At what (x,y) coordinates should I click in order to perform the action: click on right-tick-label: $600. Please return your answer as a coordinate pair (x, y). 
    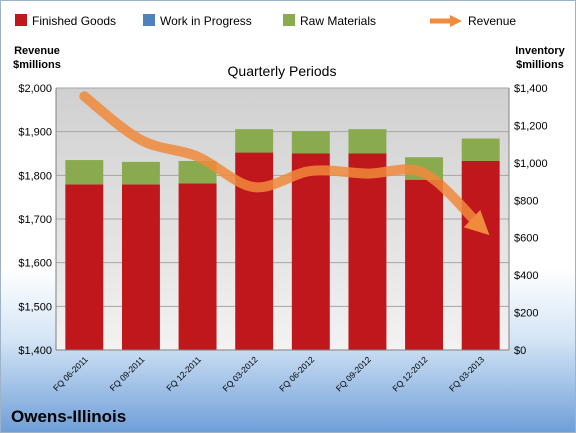
    Looking at the image, I should click on (526, 239).